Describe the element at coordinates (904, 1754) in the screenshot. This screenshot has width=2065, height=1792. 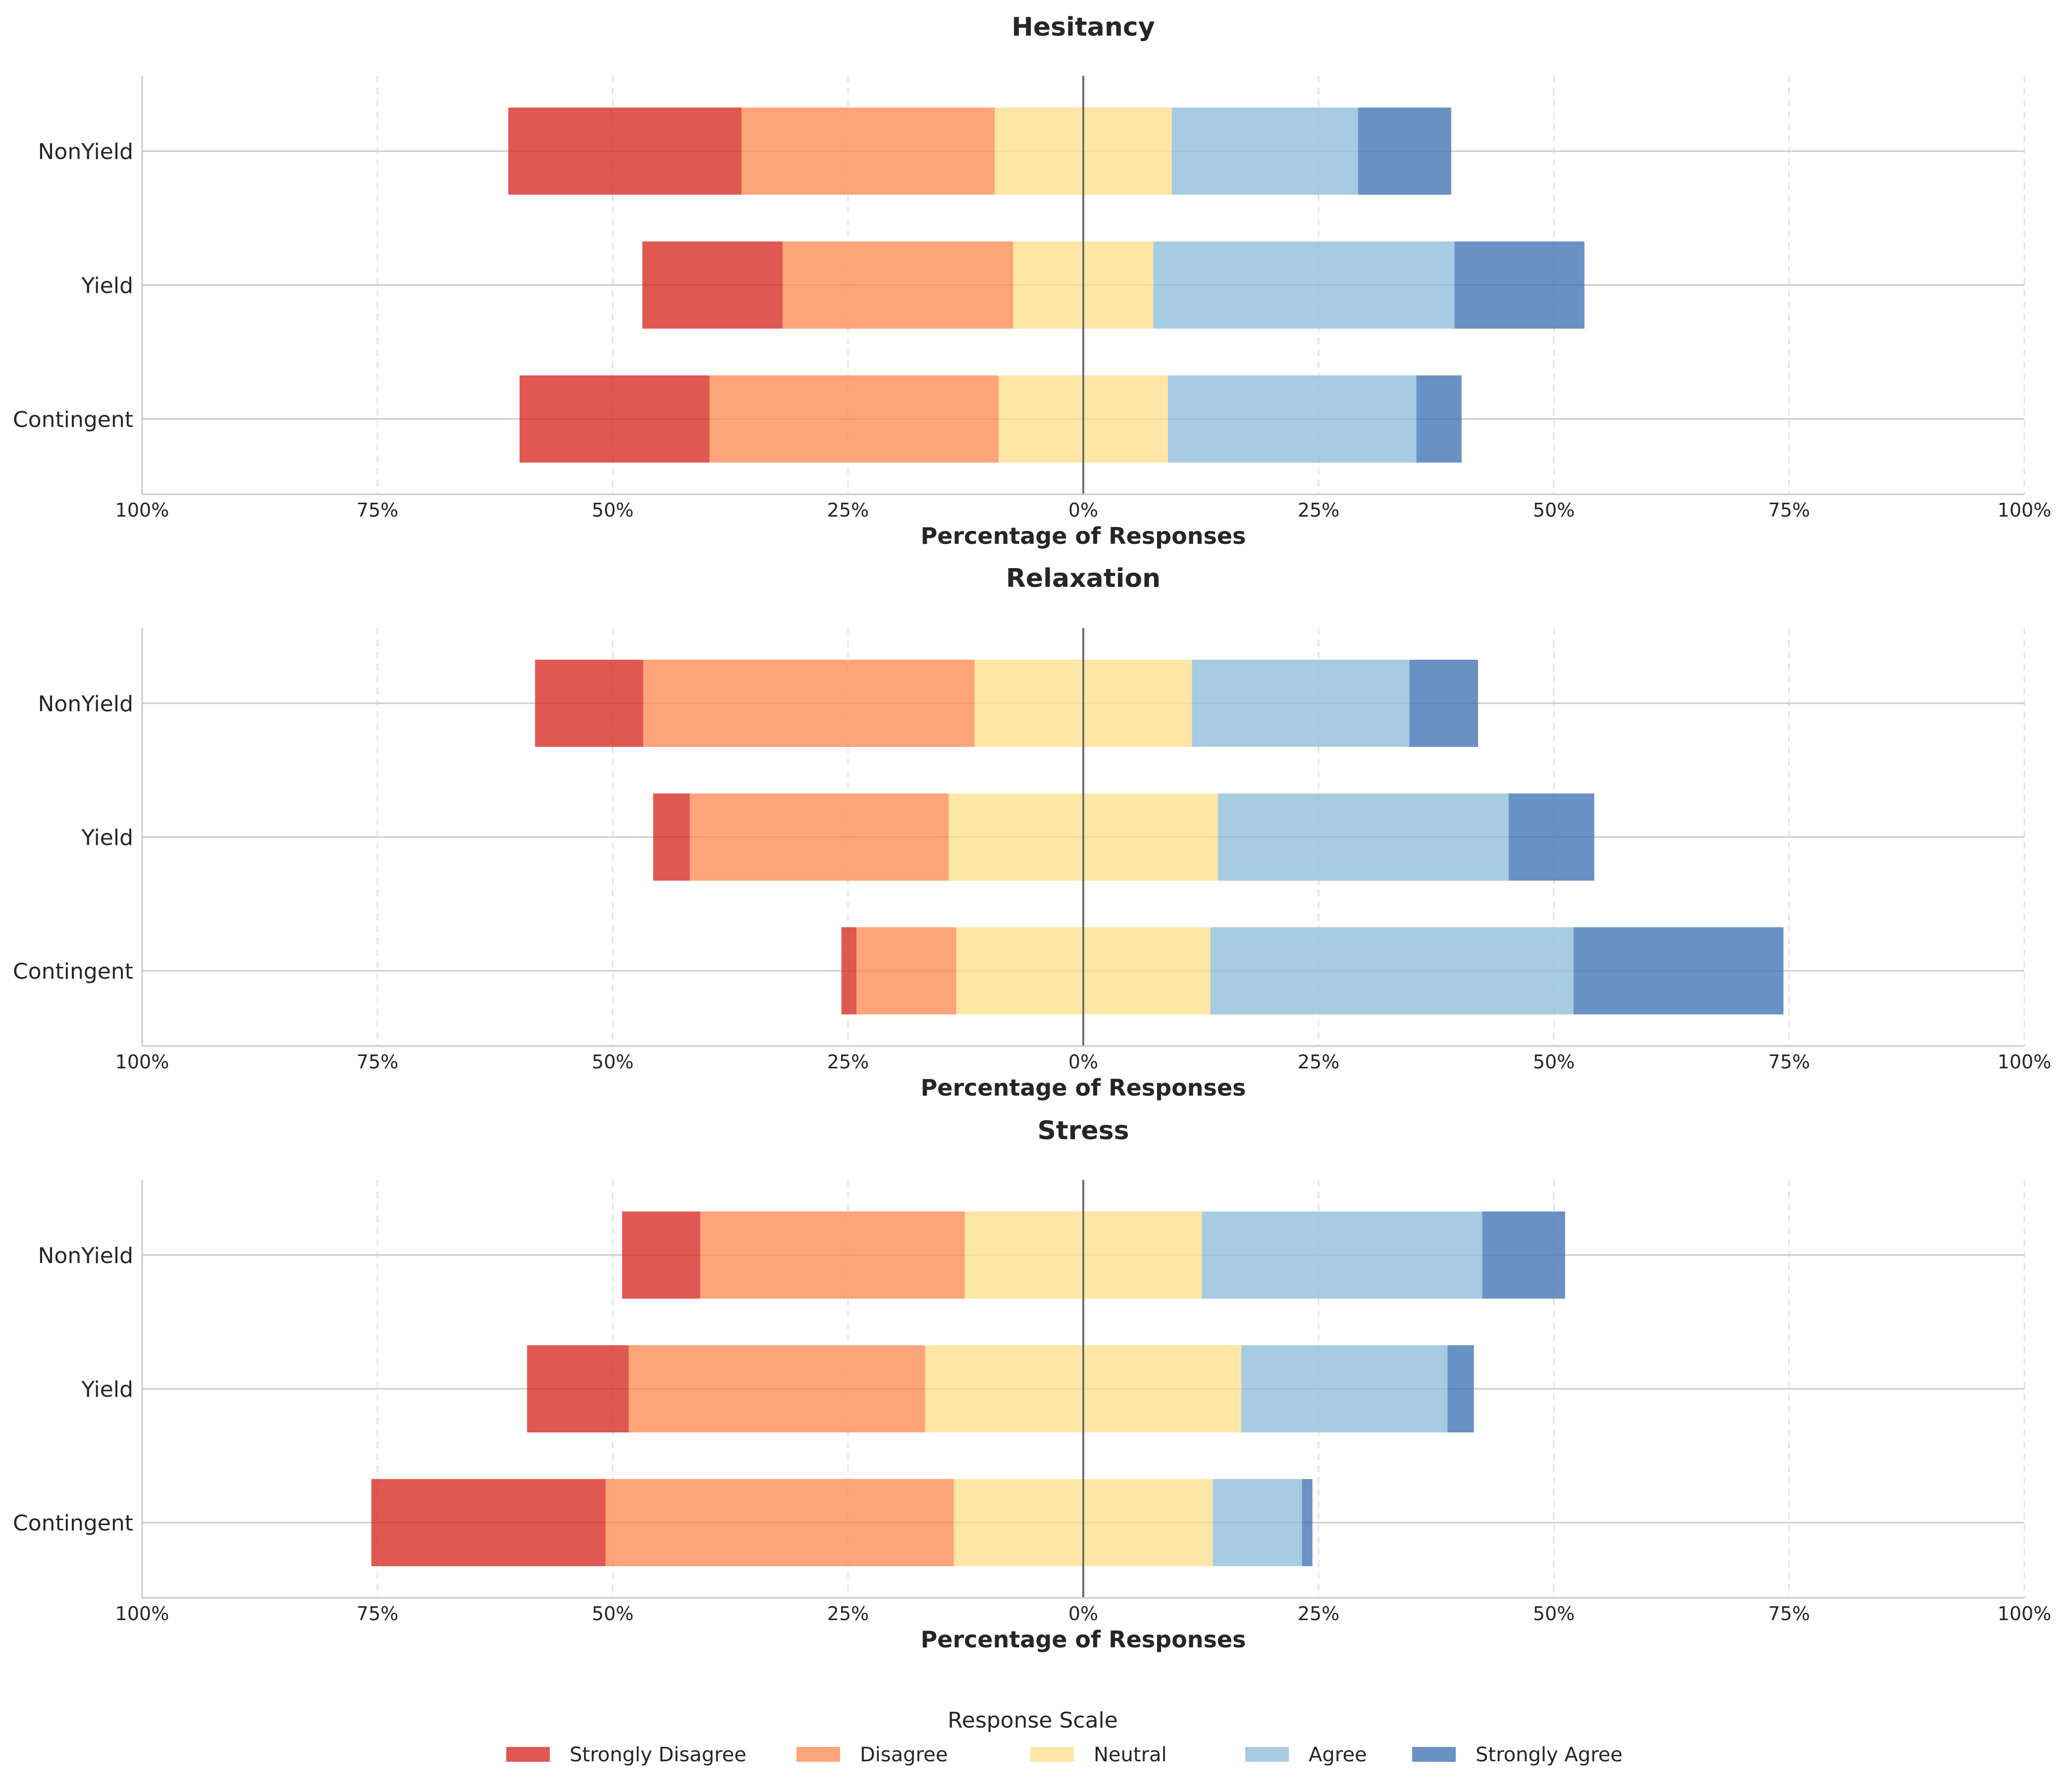
I see `legend-label: Disagree` at that location.